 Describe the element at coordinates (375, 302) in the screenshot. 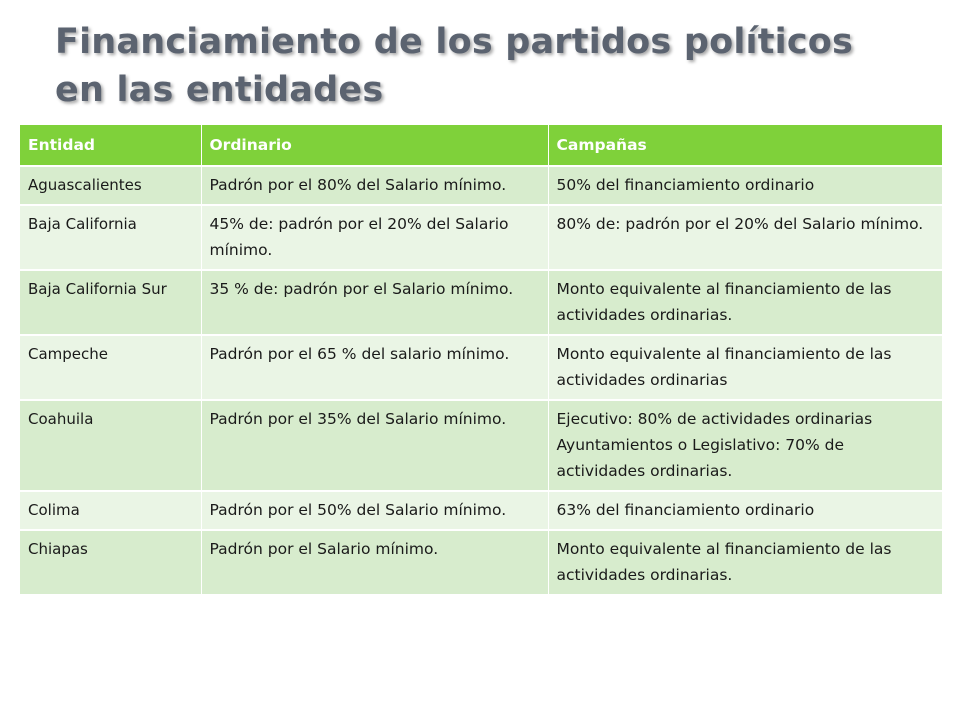

I see `cell-ordinario: 35 % de: padrón por el Salario mínimo.` at that location.